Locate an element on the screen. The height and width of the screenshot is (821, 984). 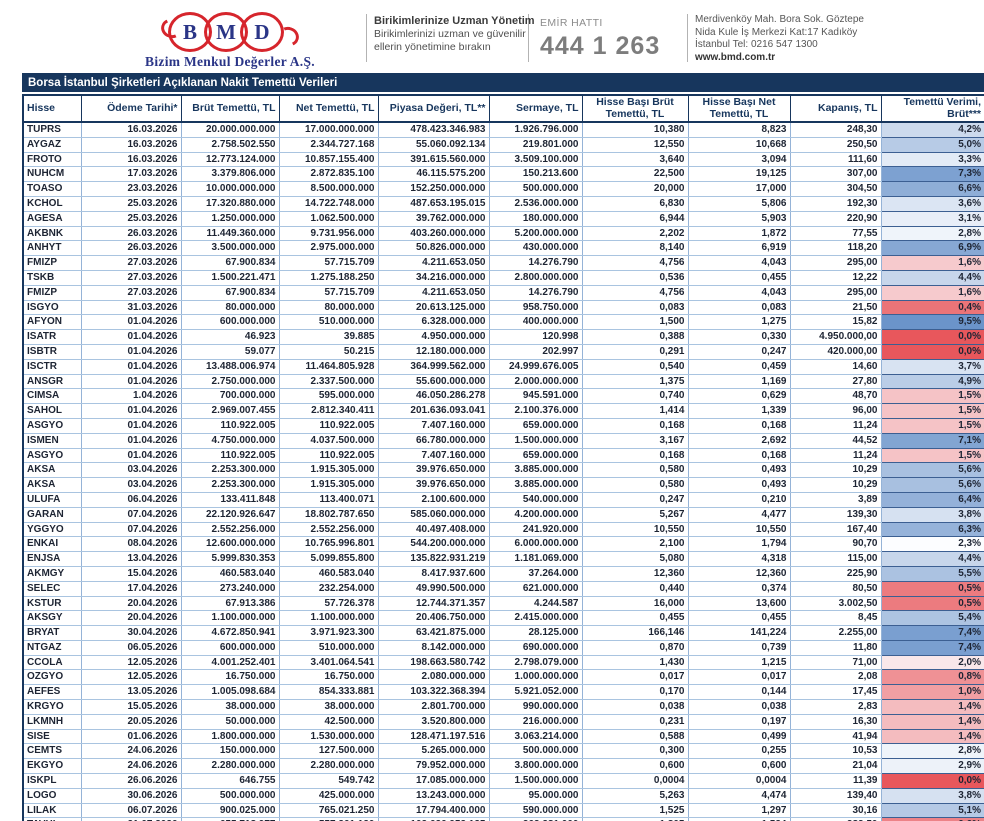
cell-kapanis: 220,90 is located at coordinates (836, 219).